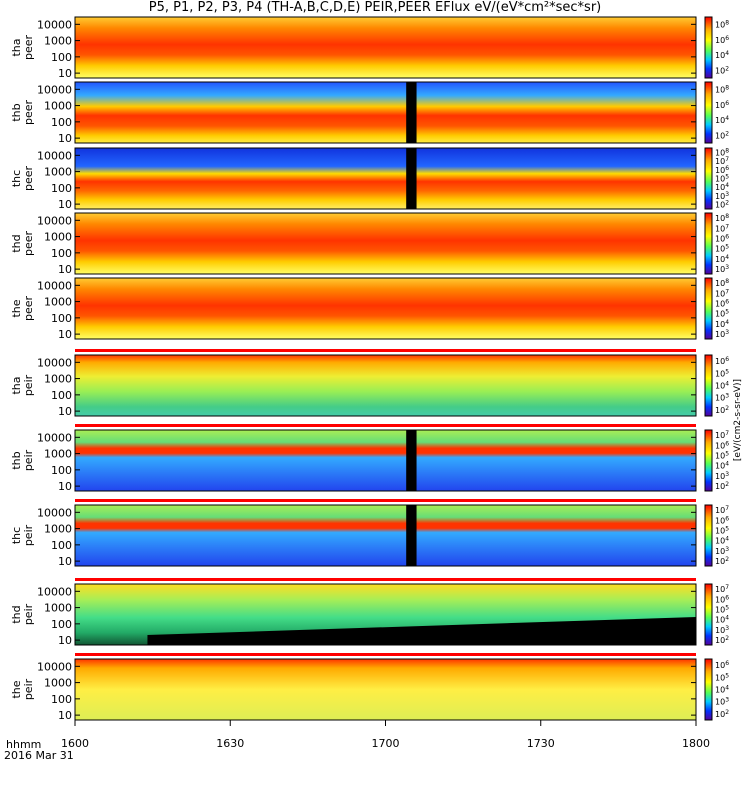 This screenshot has width=750, height=800. What do you see at coordinates (16, 243) in the screenshot?
I see `panel-ylabel: thd` at bounding box center [16, 243].